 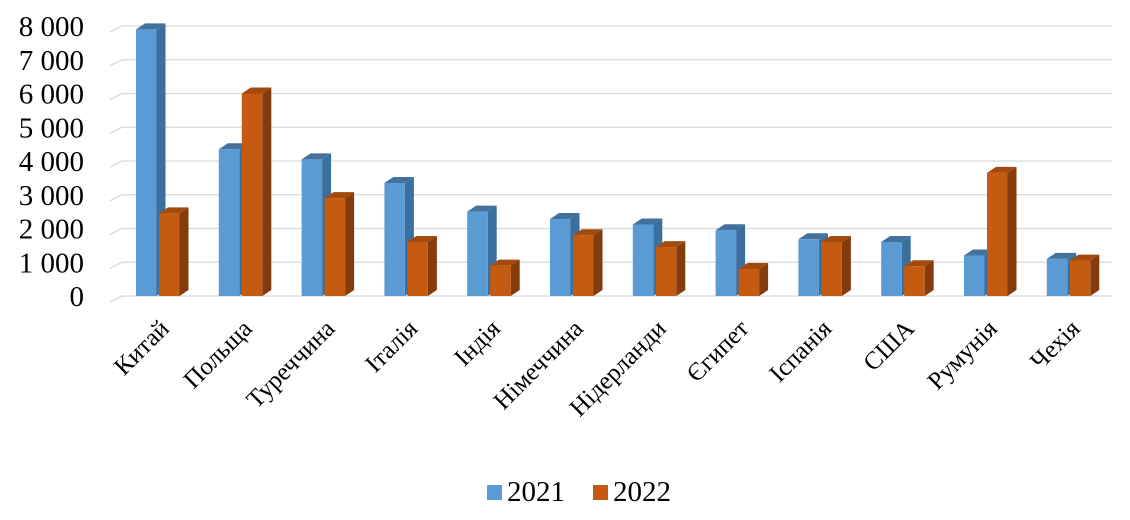 I want to click on x-category-label: Польща, so click(x=218, y=354).